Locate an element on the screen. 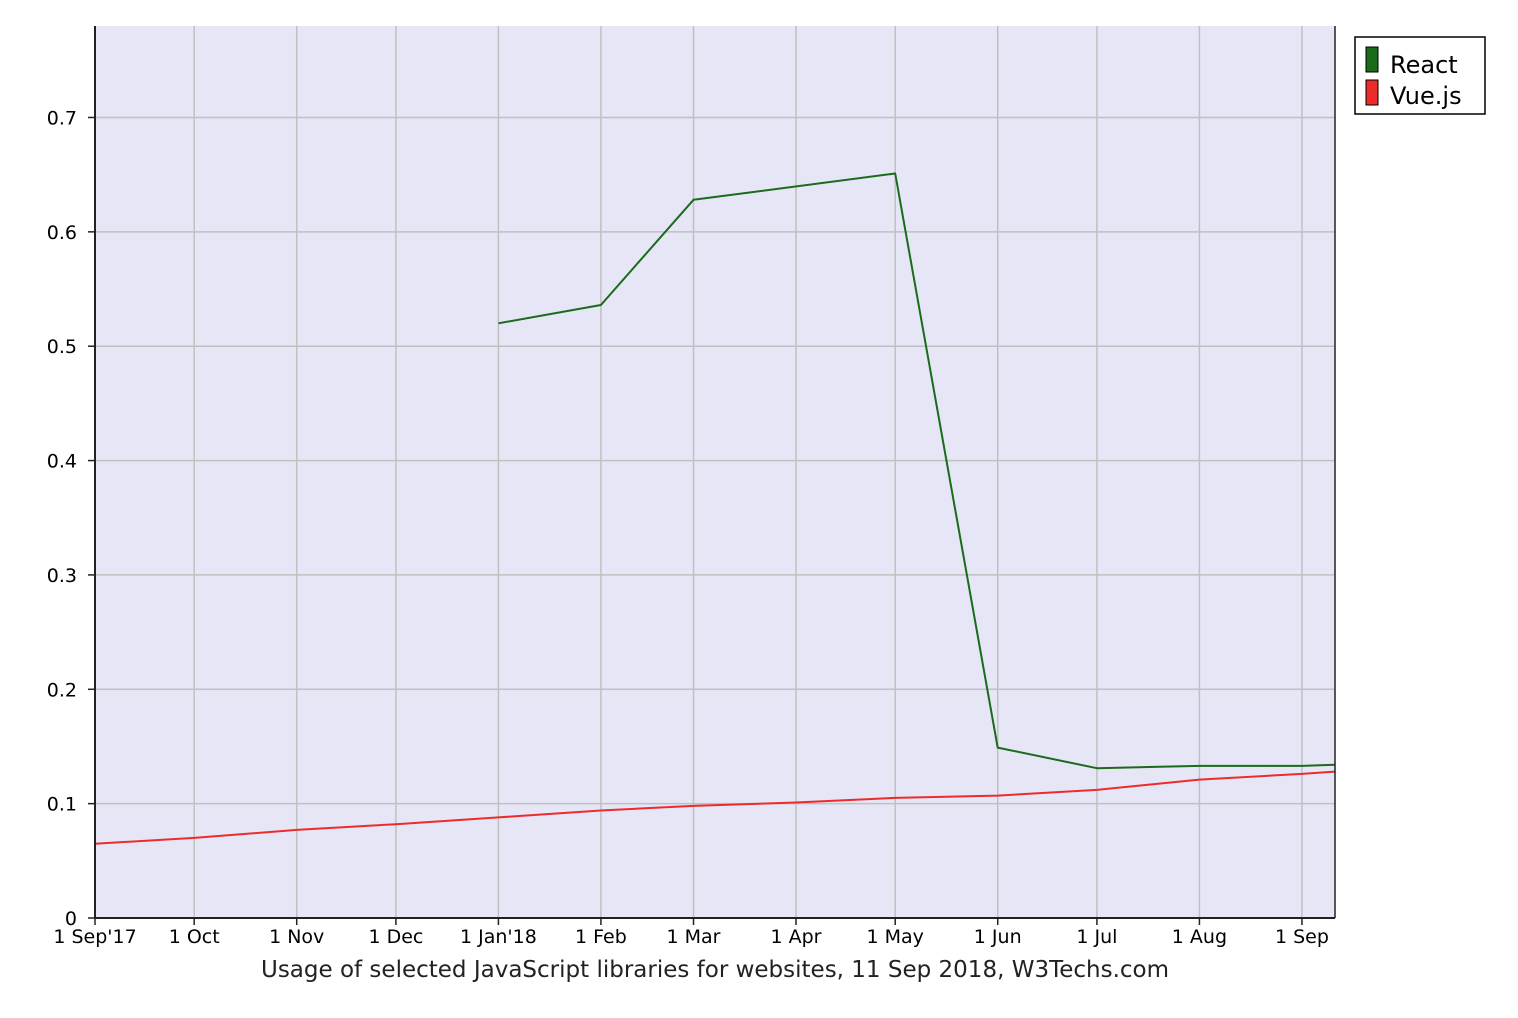 This screenshot has width=1518, height=1018. y-tick-label: 0.5 is located at coordinates (62, 347).